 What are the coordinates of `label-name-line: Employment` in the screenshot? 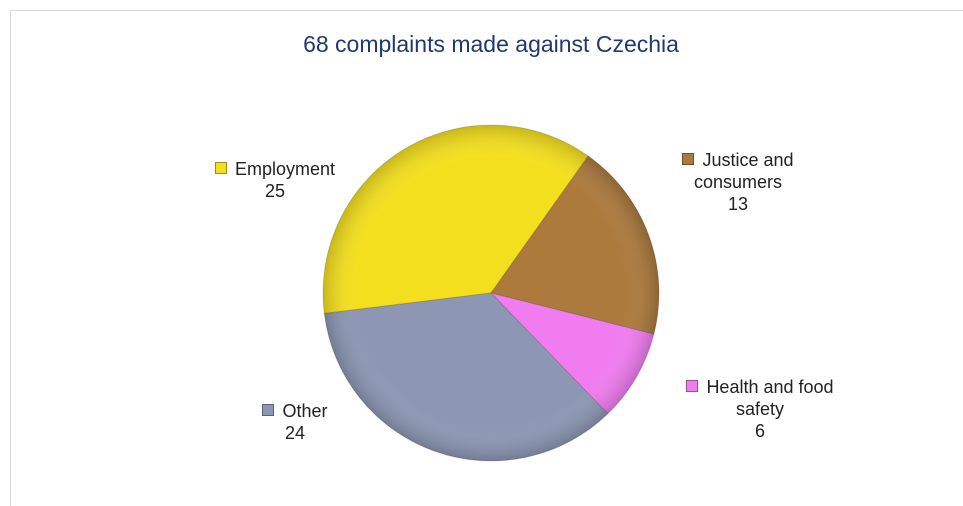 It's located at (275, 169).